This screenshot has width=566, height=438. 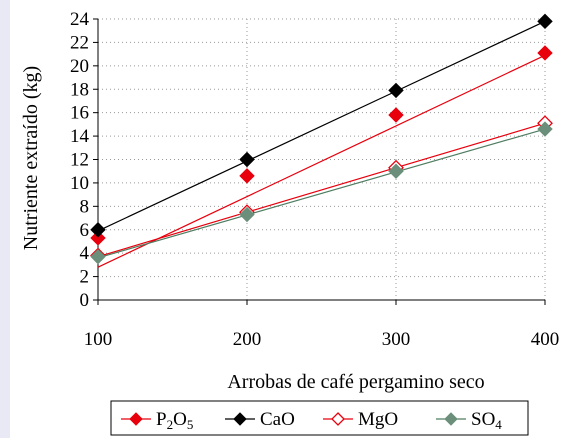 What do you see at coordinates (486, 420) in the screenshot?
I see `legend-label-so4: SO4` at bounding box center [486, 420].